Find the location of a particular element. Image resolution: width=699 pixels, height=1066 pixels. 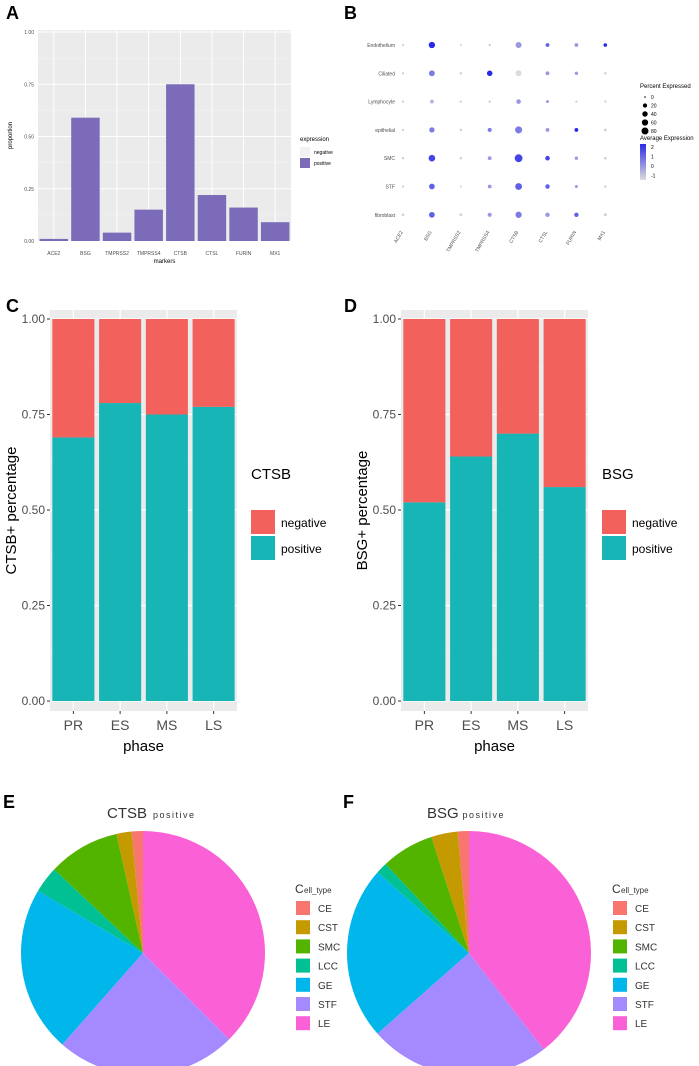

x-tick-label: PR is located at coordinates (424, 725).